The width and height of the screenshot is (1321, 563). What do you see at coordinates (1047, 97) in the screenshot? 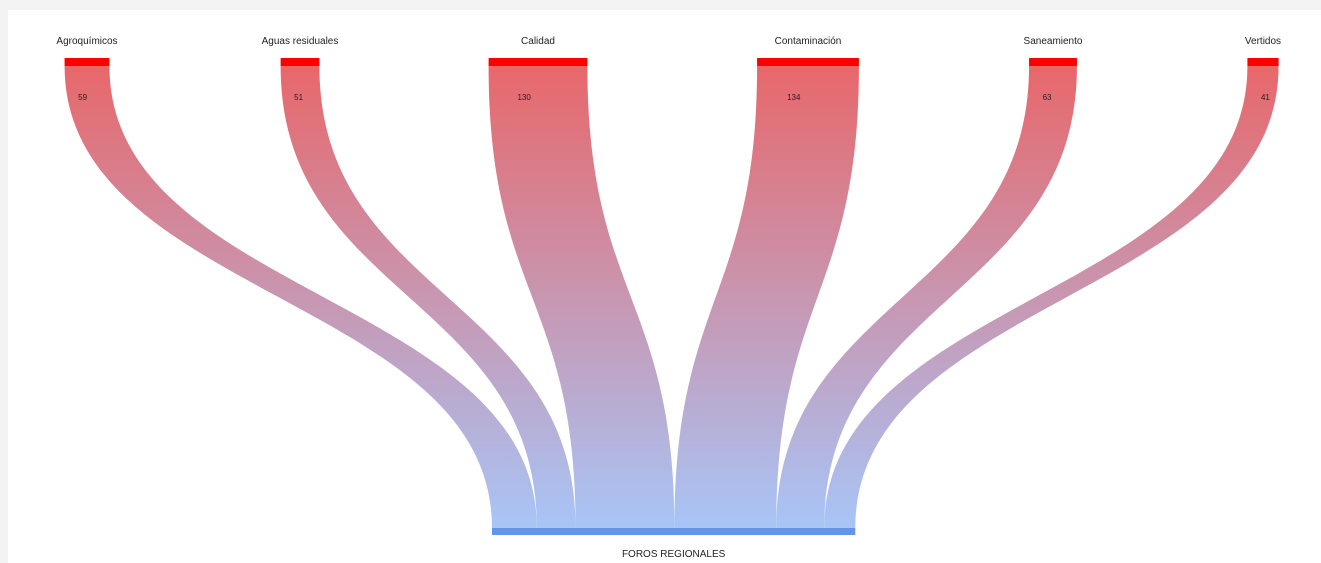
I see `value-label-5: 63` at bounding box center [1047, 97].